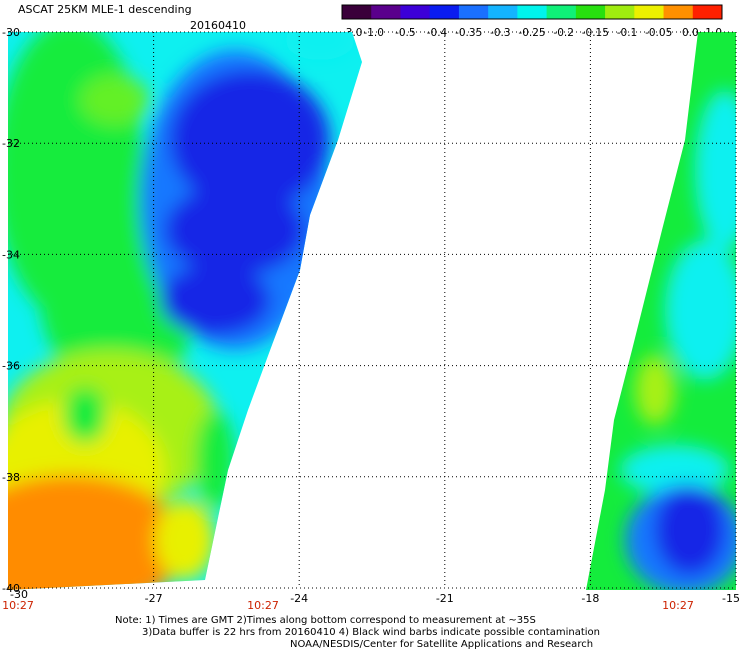 The width and height of the screenshot is (740, 650). I want to click on colorbar-frame, so click(532, 12).